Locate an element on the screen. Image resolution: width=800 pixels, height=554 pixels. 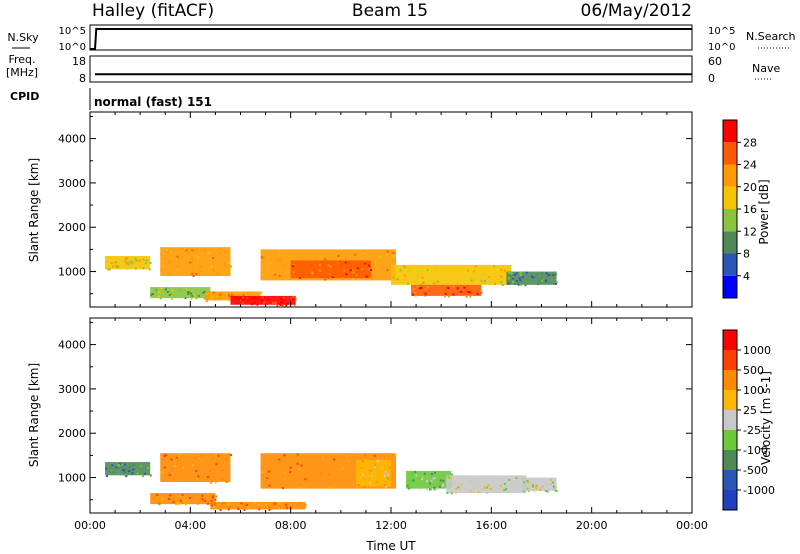
freq-tick-bottom: 8 is located at coordinates (82, 78).